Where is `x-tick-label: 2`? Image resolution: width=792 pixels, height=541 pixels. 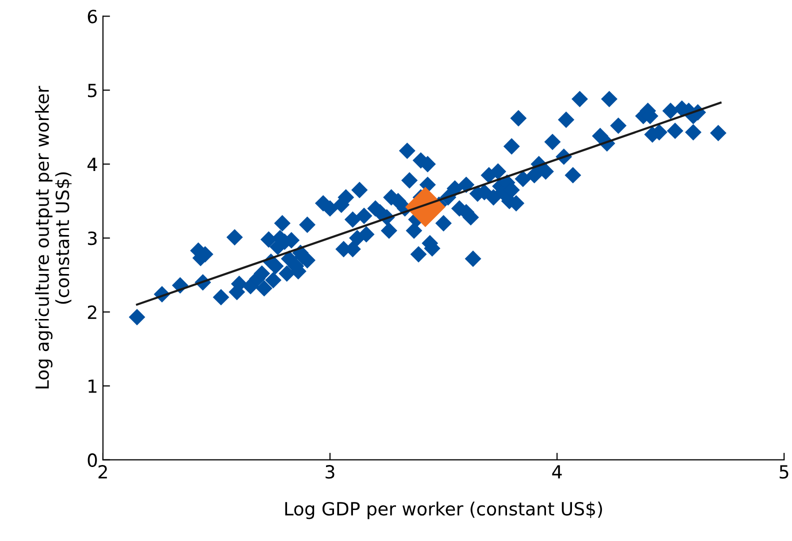
x-tick-label: 2 is located at coordinates (102, 471).